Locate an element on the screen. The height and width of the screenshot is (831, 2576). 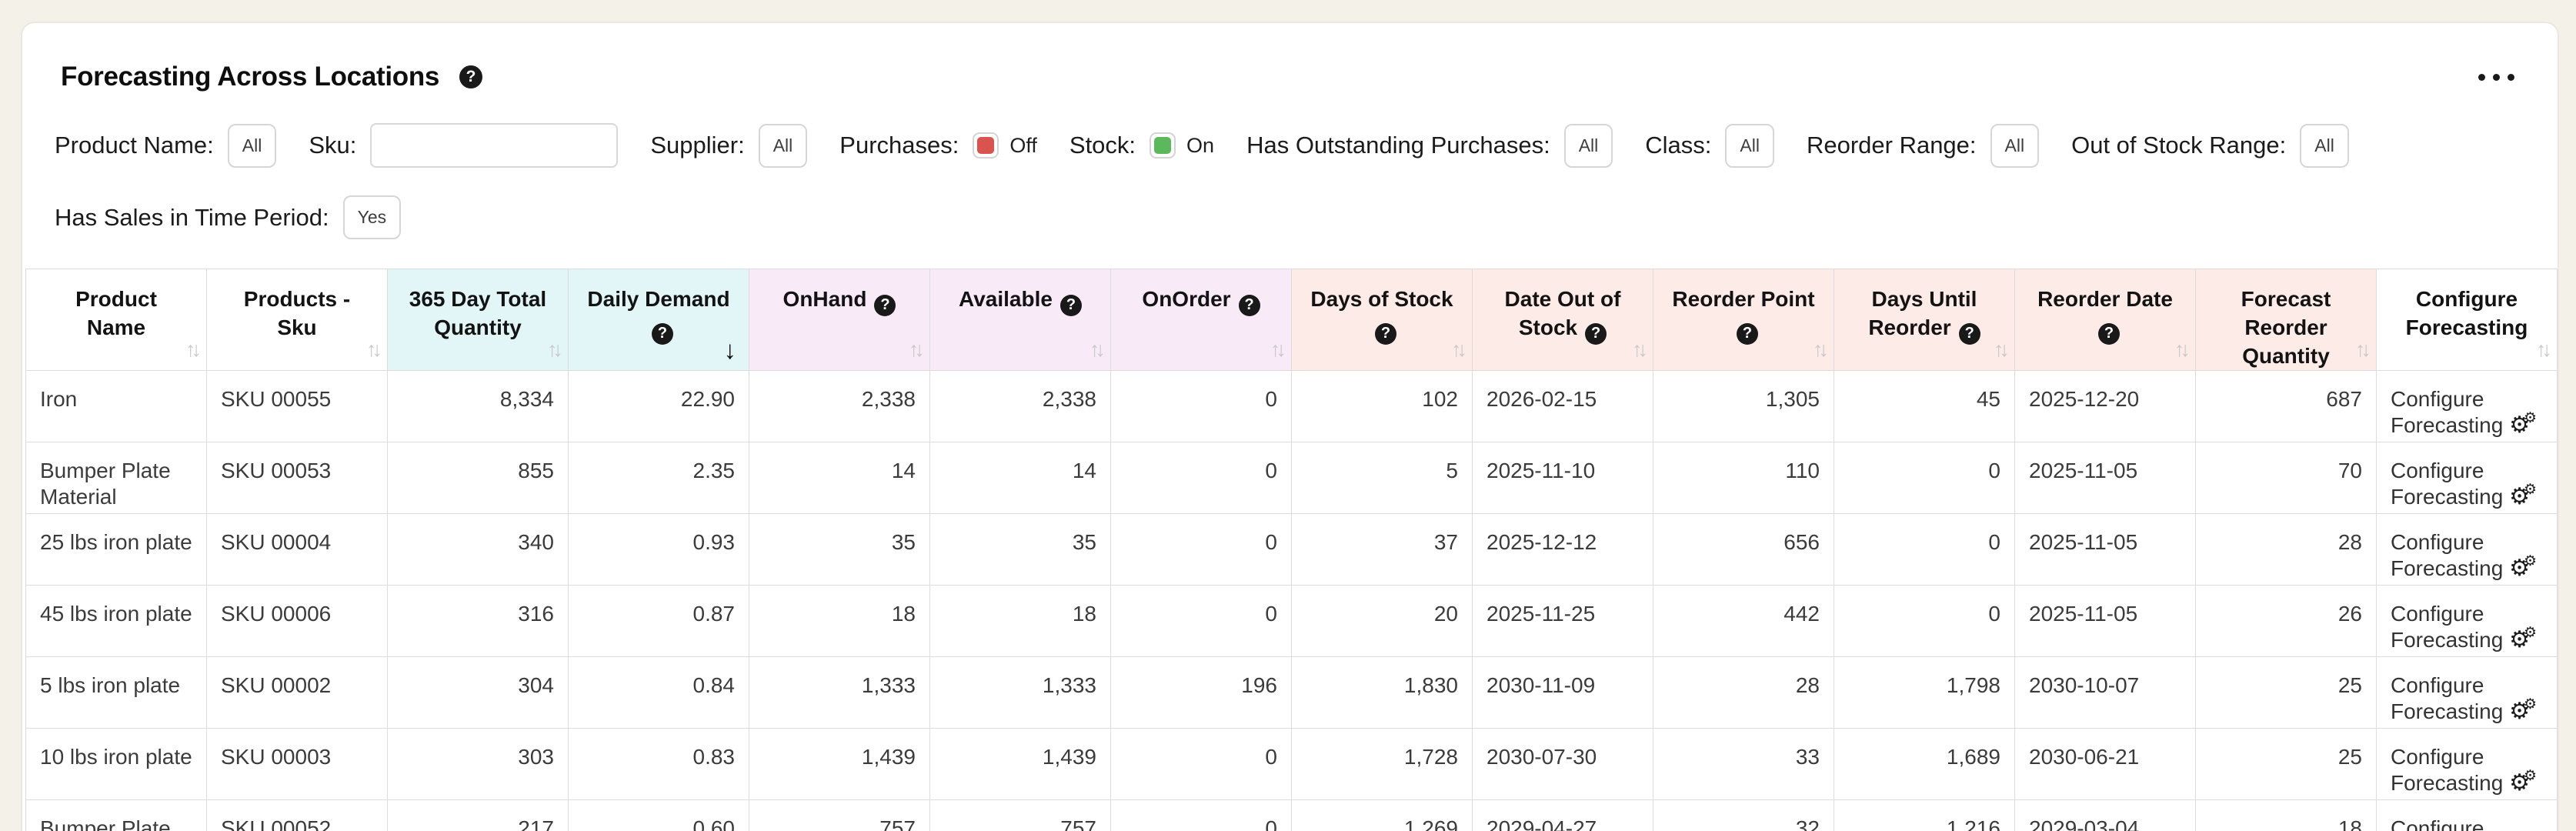
title-help-icon: ? is located at coordinates (471, 77).